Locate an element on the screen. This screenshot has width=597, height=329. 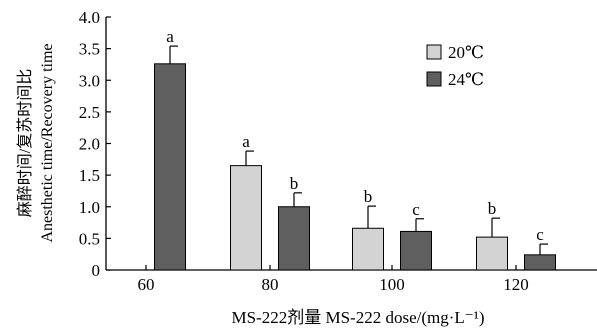
y-tick-label: 3.5 is located at coordinates (89, 49).